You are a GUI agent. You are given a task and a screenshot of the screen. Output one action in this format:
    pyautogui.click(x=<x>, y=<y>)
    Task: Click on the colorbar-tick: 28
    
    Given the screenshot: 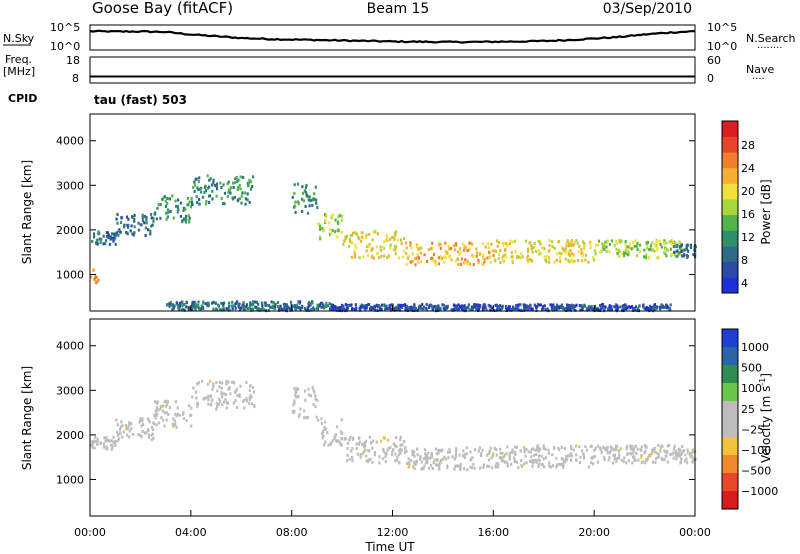 What is the action you would take?
    pyautogui.click(x=748, y=145)
    